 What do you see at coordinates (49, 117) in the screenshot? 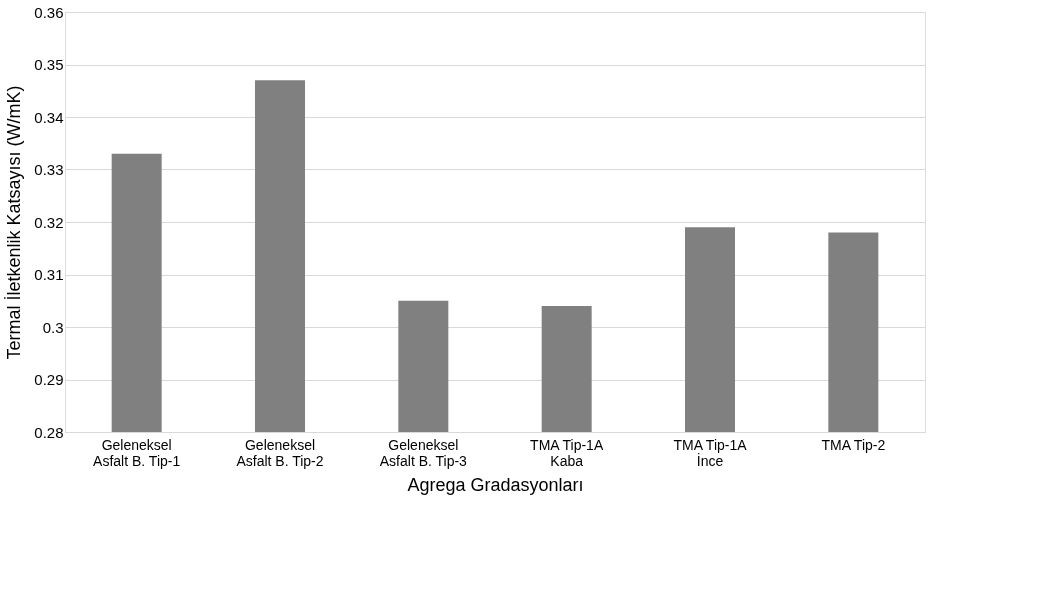
I see `y-tick-label: 0.34` at bounding box center [49, 117].